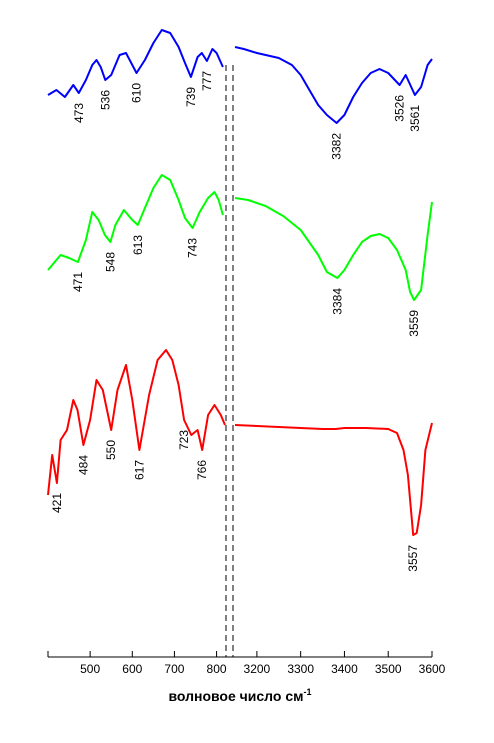 This screenshot has height=743, width=494. I want to click on peak-label: 3382, so click(337, 146).